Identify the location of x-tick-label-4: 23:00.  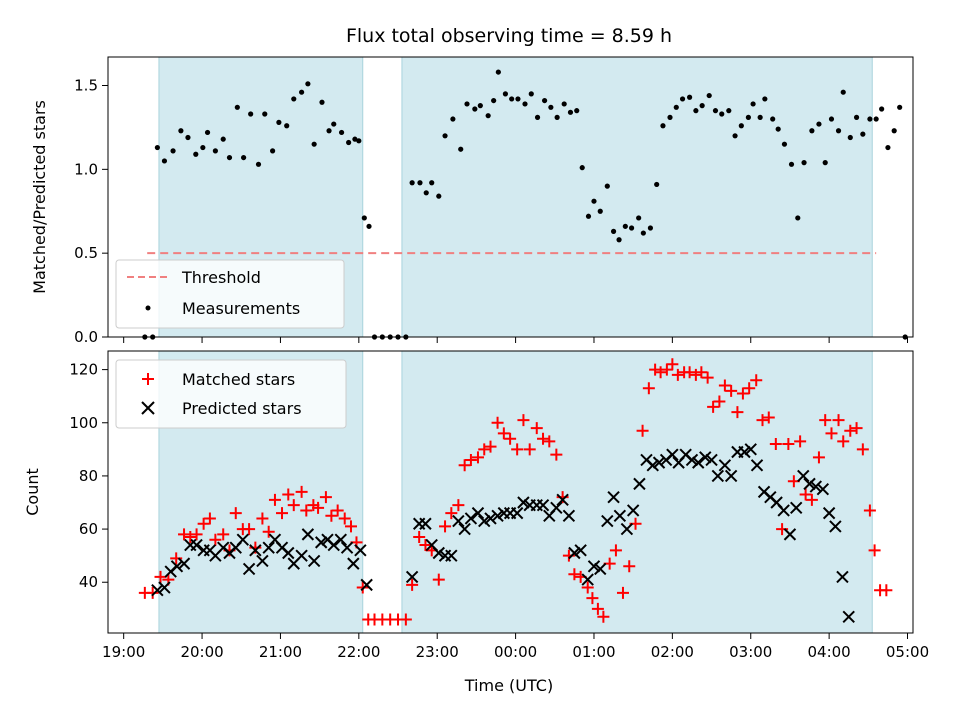
(437, 652).